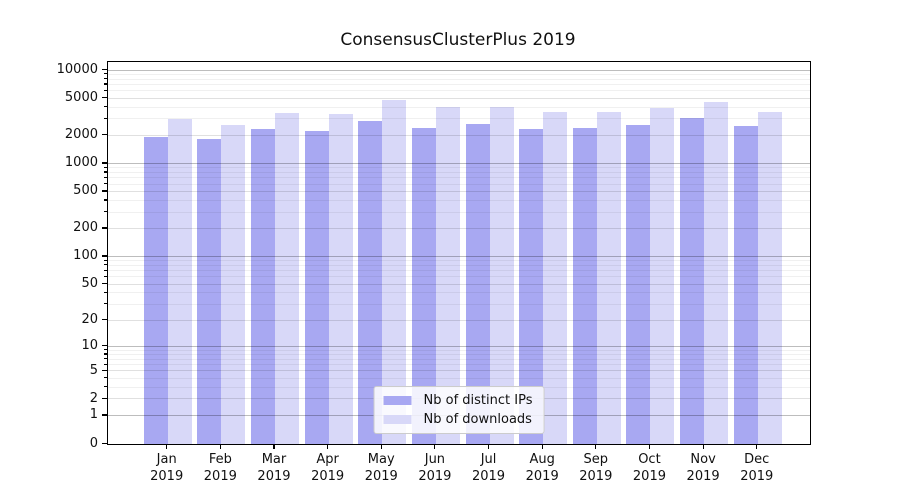 This screenshot has height=500, width=900. Describe the element at coordinates (458, 419) in the screenshot. I see `legend-item: Nb of downloads` at that location.